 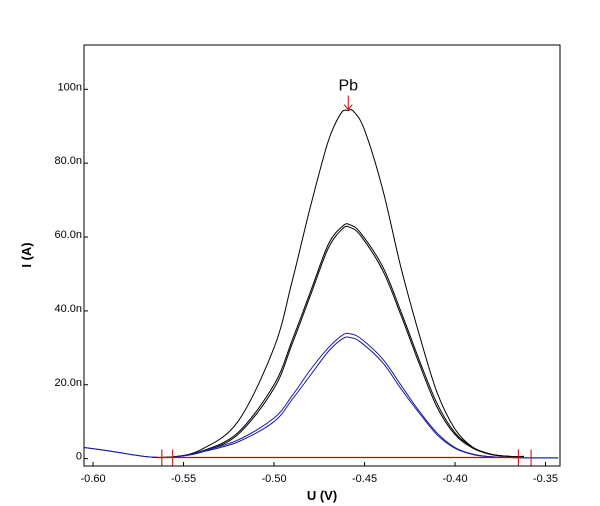 What do you see at coordinates (68, 235) in the screenshot?
I see `y-tick-label: 60.0n` at bounding box center [68, 235].